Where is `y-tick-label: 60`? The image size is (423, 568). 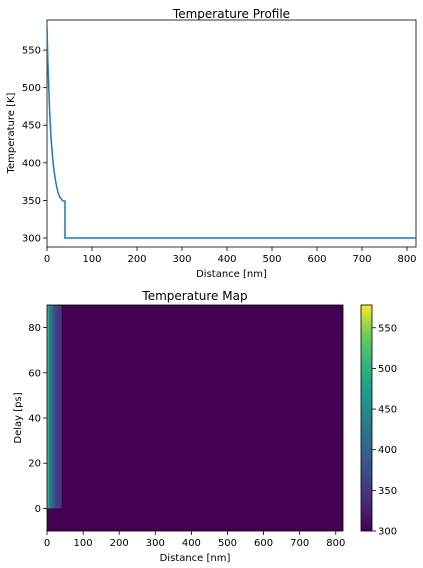 y-tick-label: 60 is located at coordinates (34, 373).